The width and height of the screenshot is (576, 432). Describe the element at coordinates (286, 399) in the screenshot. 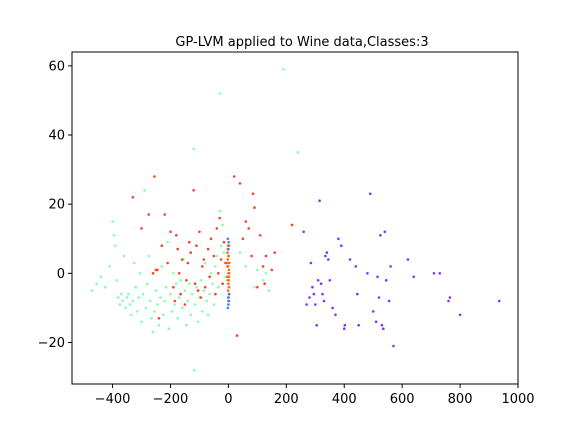

I see `x-tick-label: 200` at that location.